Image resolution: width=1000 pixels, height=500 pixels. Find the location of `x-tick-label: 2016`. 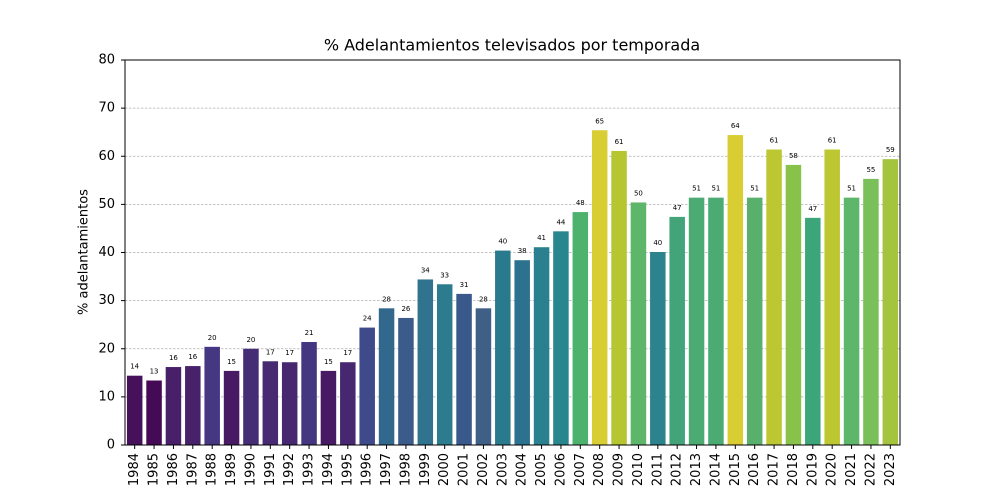

x-tick-label: 2016 is located at coordinates (754, 469).